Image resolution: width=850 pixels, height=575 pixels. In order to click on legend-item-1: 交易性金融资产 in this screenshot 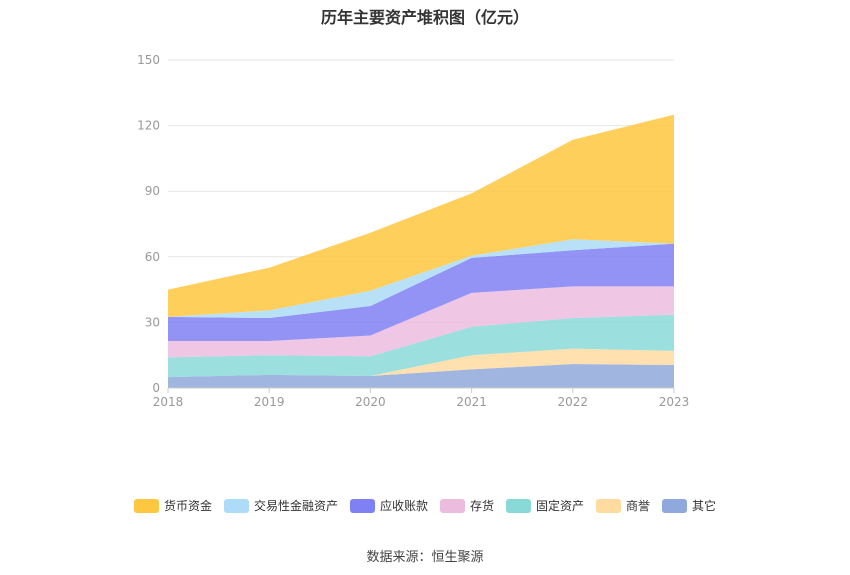, I will do `click(280, 505)`.